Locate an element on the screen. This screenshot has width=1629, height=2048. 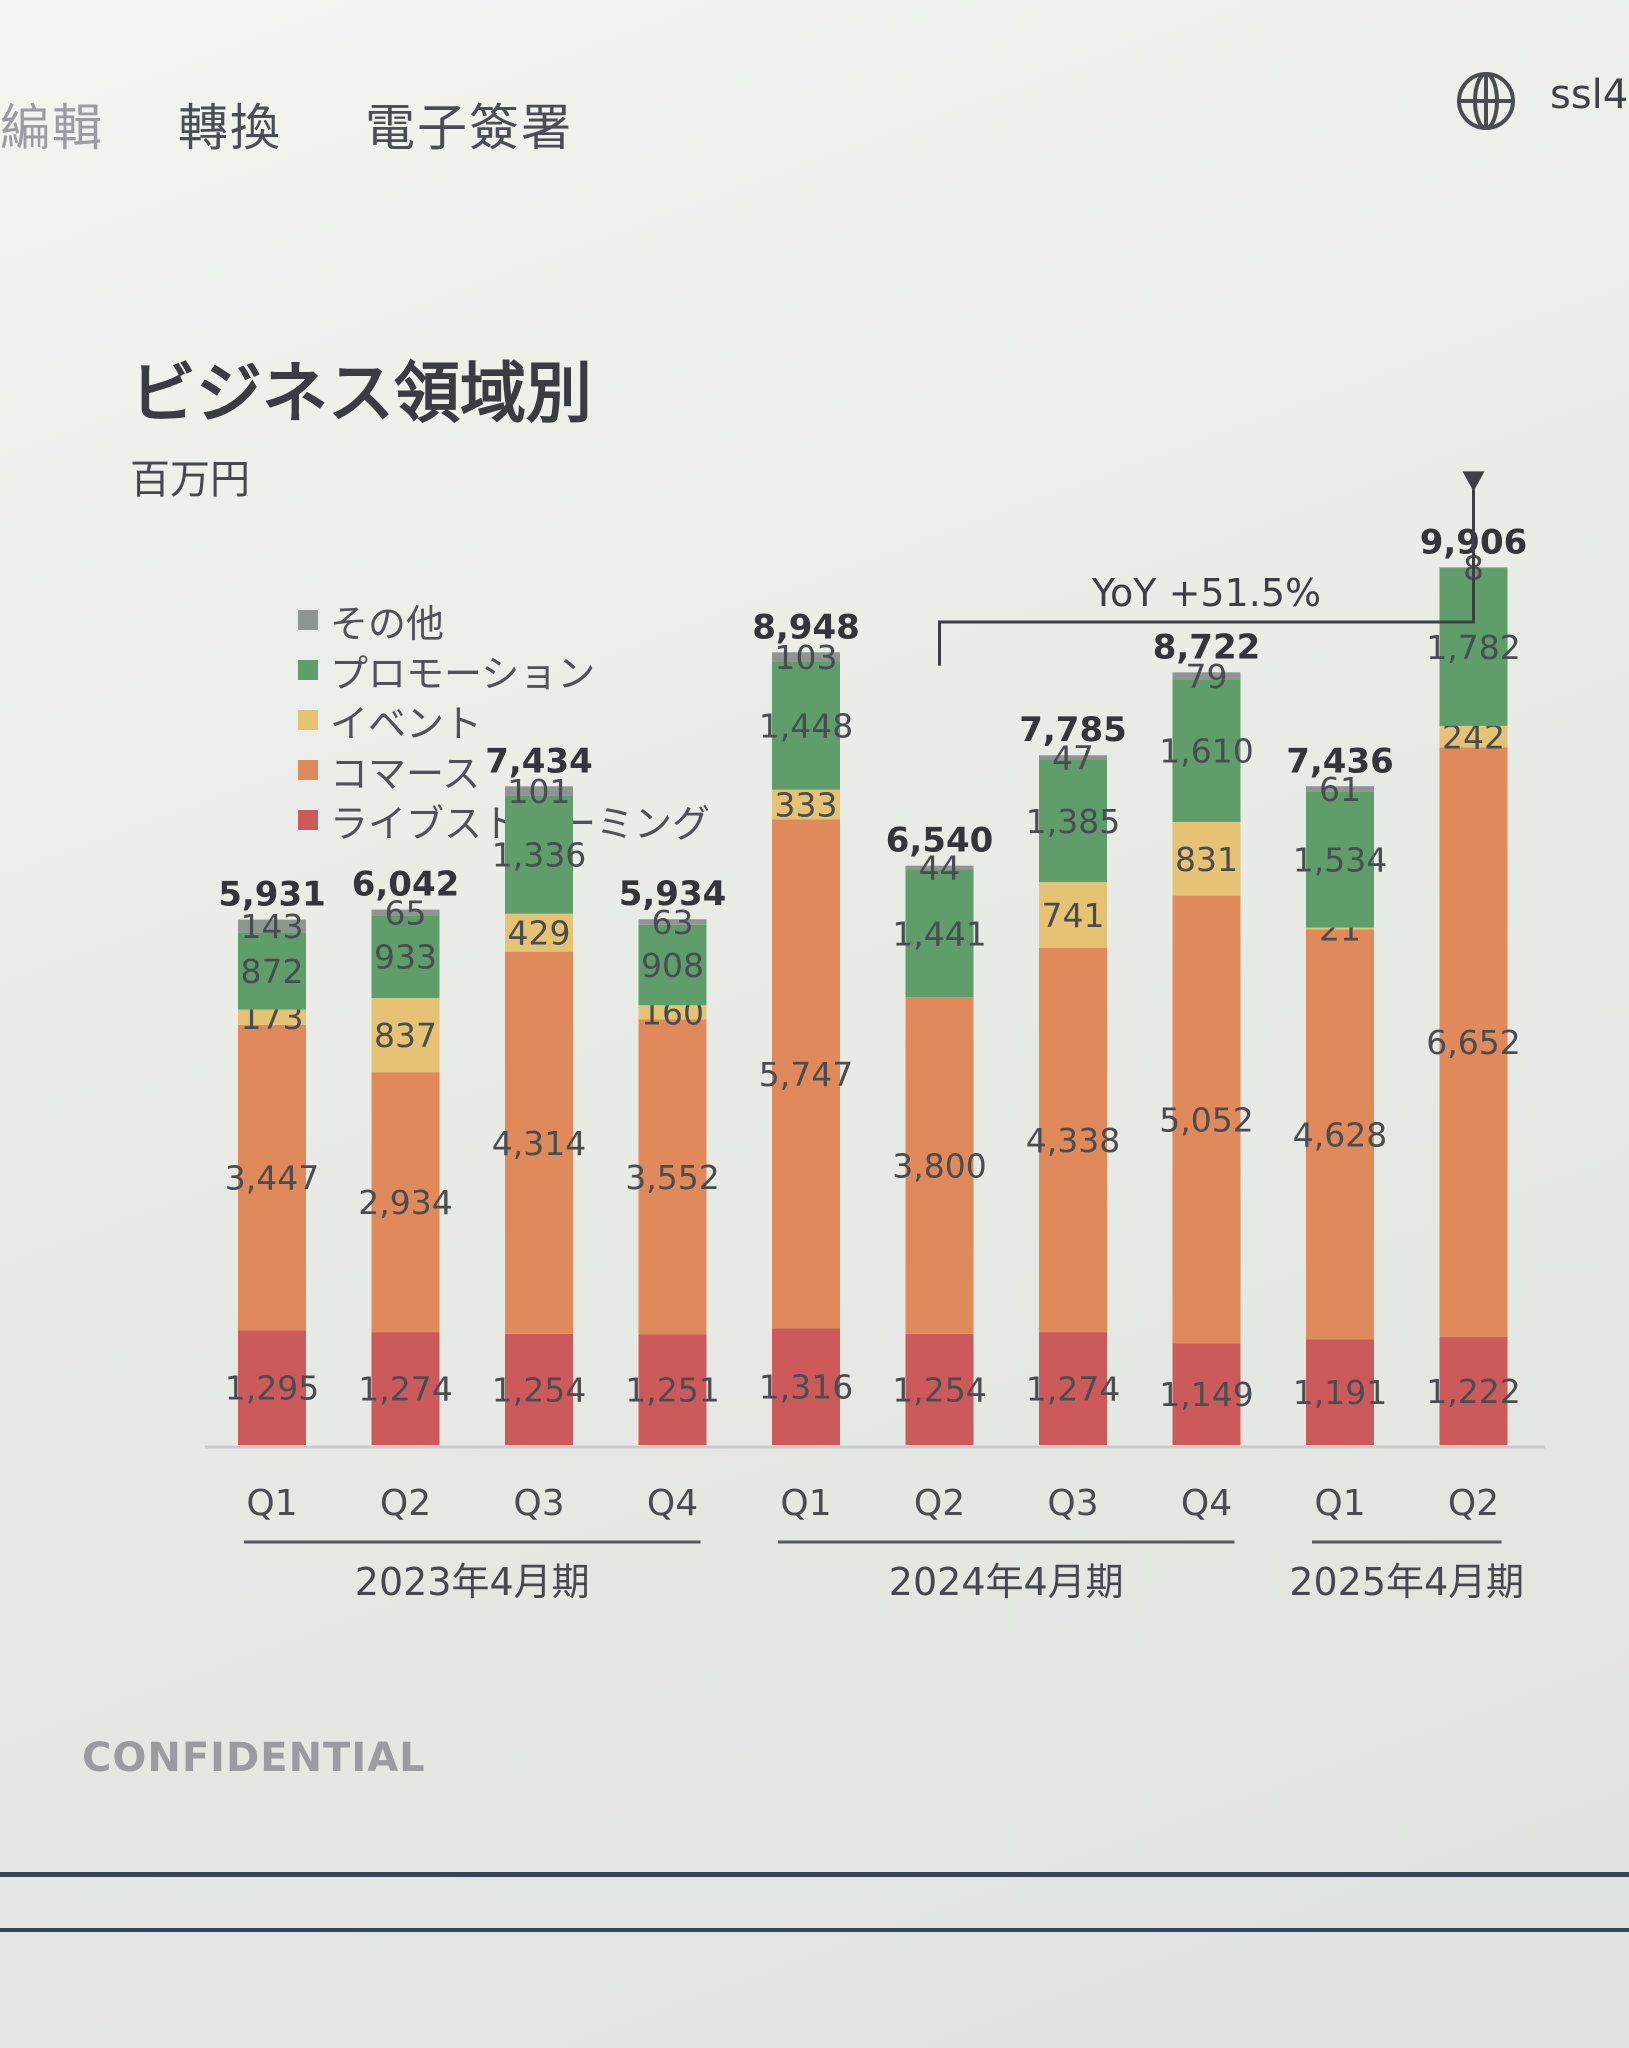
segment-label: 831 is located at coordinates (1206, 859).